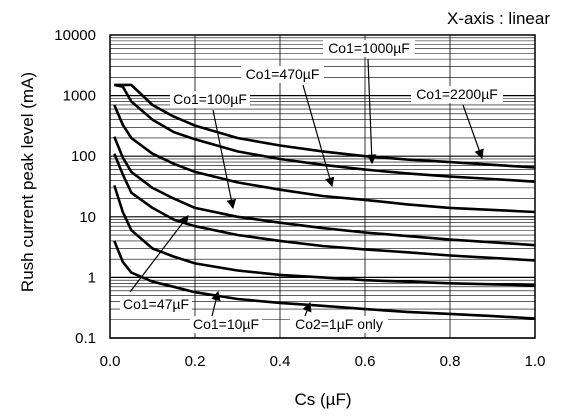 The height and width of the screenshot is (419, 563). I want to click on series-label: Co1=2200µF, so click(457, 94).